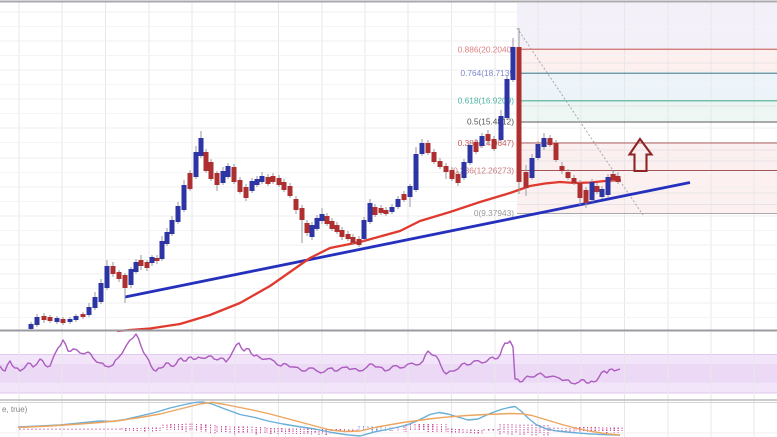 Image resolution: width=777 pixels, height=437 pixels. Describe the element at coordinates (486, 50) in the screenshot. I see `svg-text: 0.886(20.2040)` at that location.